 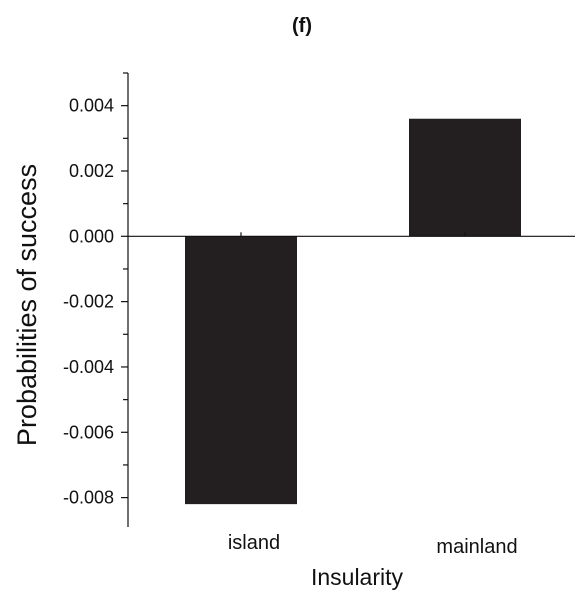 What do you see at coordinates (91, 106) in the screenshot?
I see `y-tick-label: 0.004` at bounding box center [91, 106].